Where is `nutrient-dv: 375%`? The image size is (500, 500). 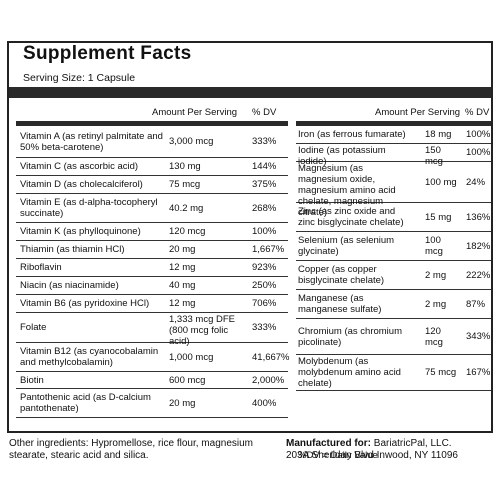 nutrient-dv: 375% is located at coordinates (264, 184).